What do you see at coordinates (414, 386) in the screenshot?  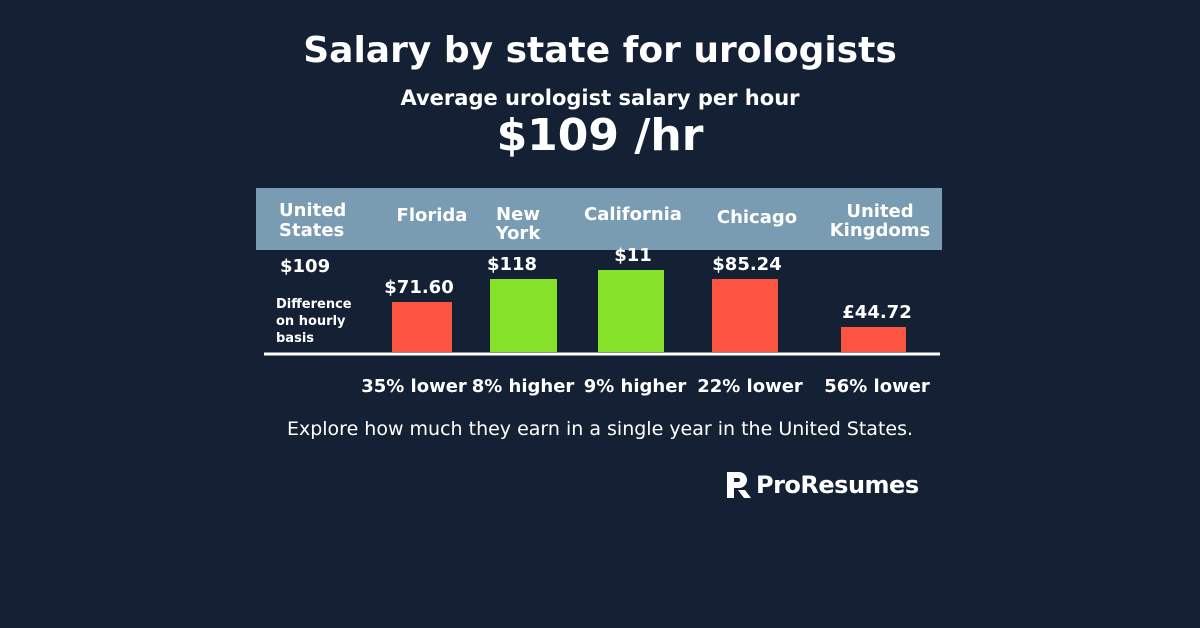 I see `difference-label-florida: 35% lower` at bounding box center [414, 386].